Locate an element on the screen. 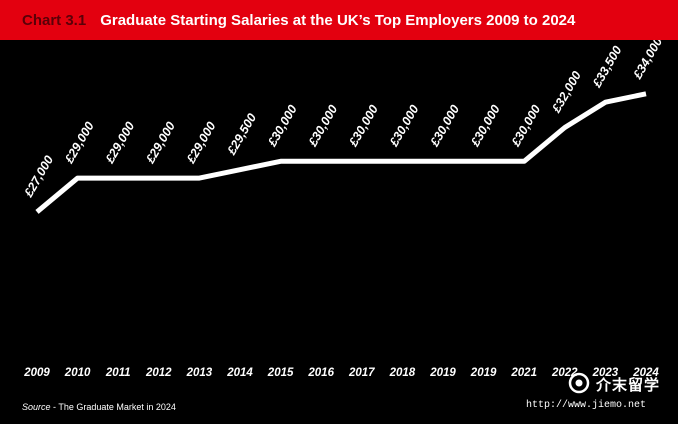 Image resolution: width=678 pixels, height=424 pixels. data-label: £29,500 is located at coordinates (241, 134).